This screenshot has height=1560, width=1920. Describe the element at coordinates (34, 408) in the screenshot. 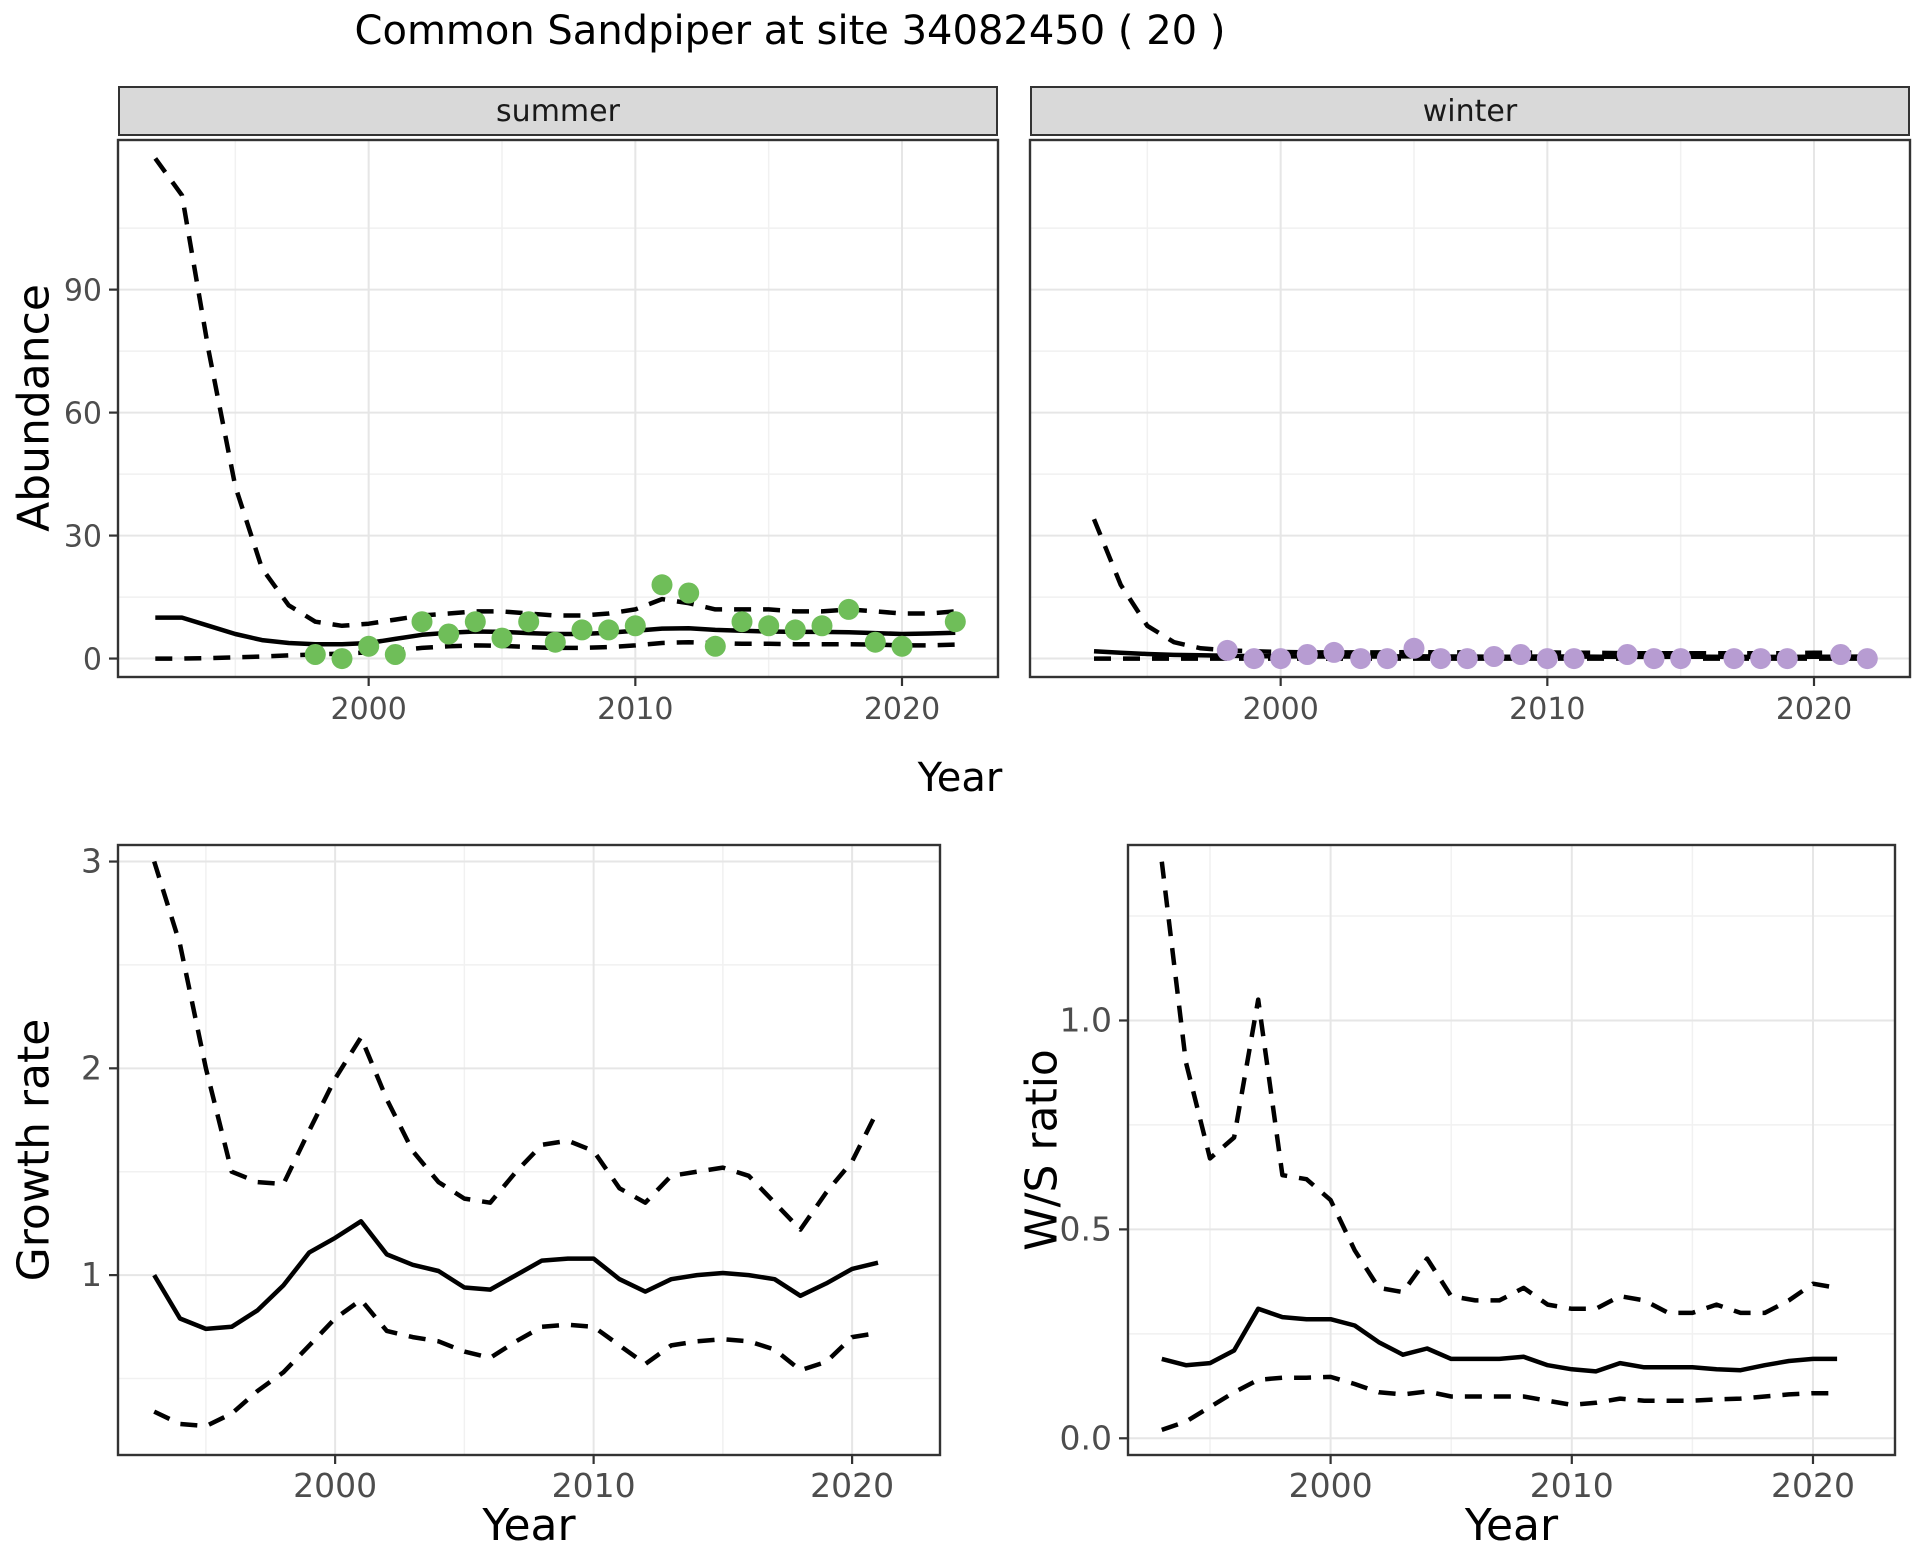

I see `y-axis-title-abundance: Abundance` at that location.